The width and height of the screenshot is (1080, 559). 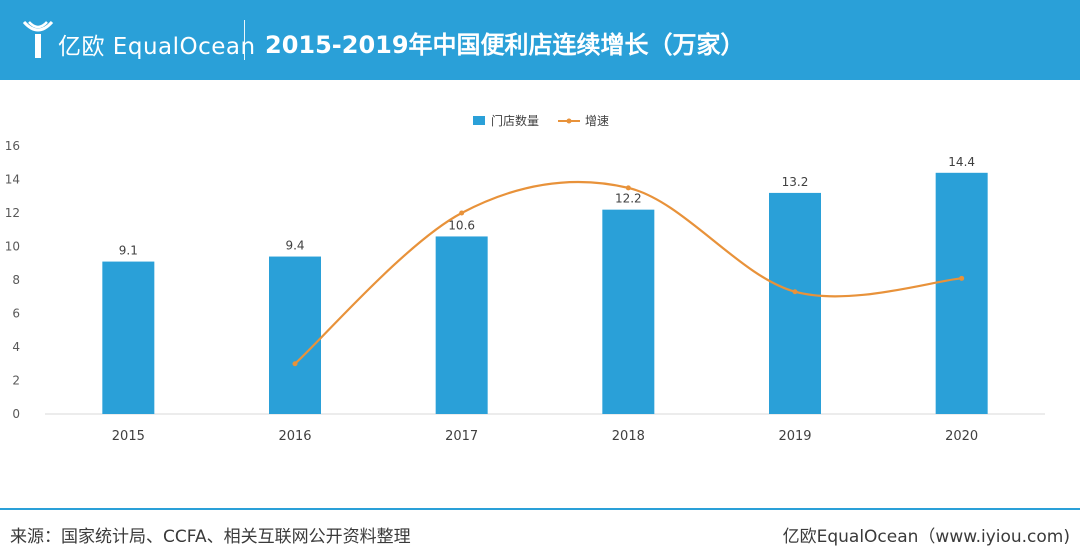 What do you see at coordinates (294, 436) in the screenshot?
I see `x-tick-label: 2016` at bounding box center [294, 436].